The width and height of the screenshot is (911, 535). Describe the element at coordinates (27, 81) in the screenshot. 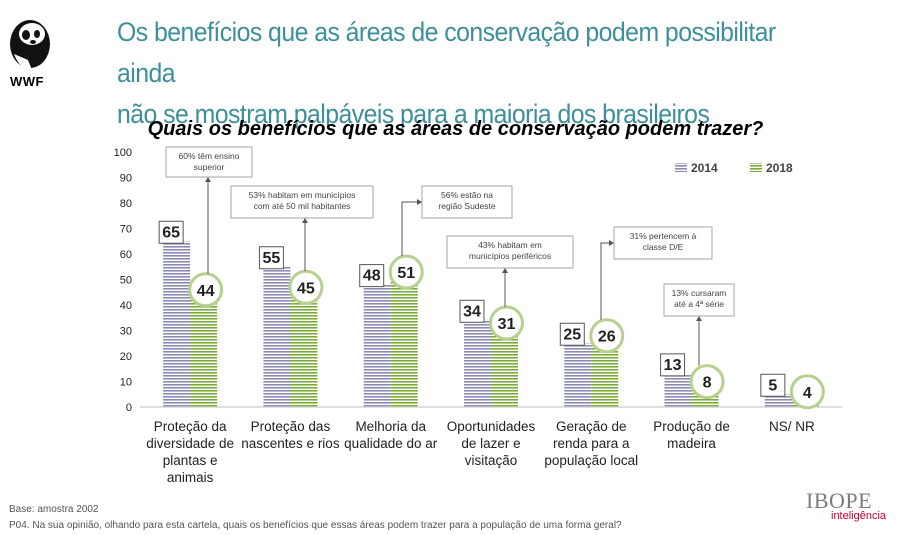

I see `wwf-logo-text: WWF` at that location.